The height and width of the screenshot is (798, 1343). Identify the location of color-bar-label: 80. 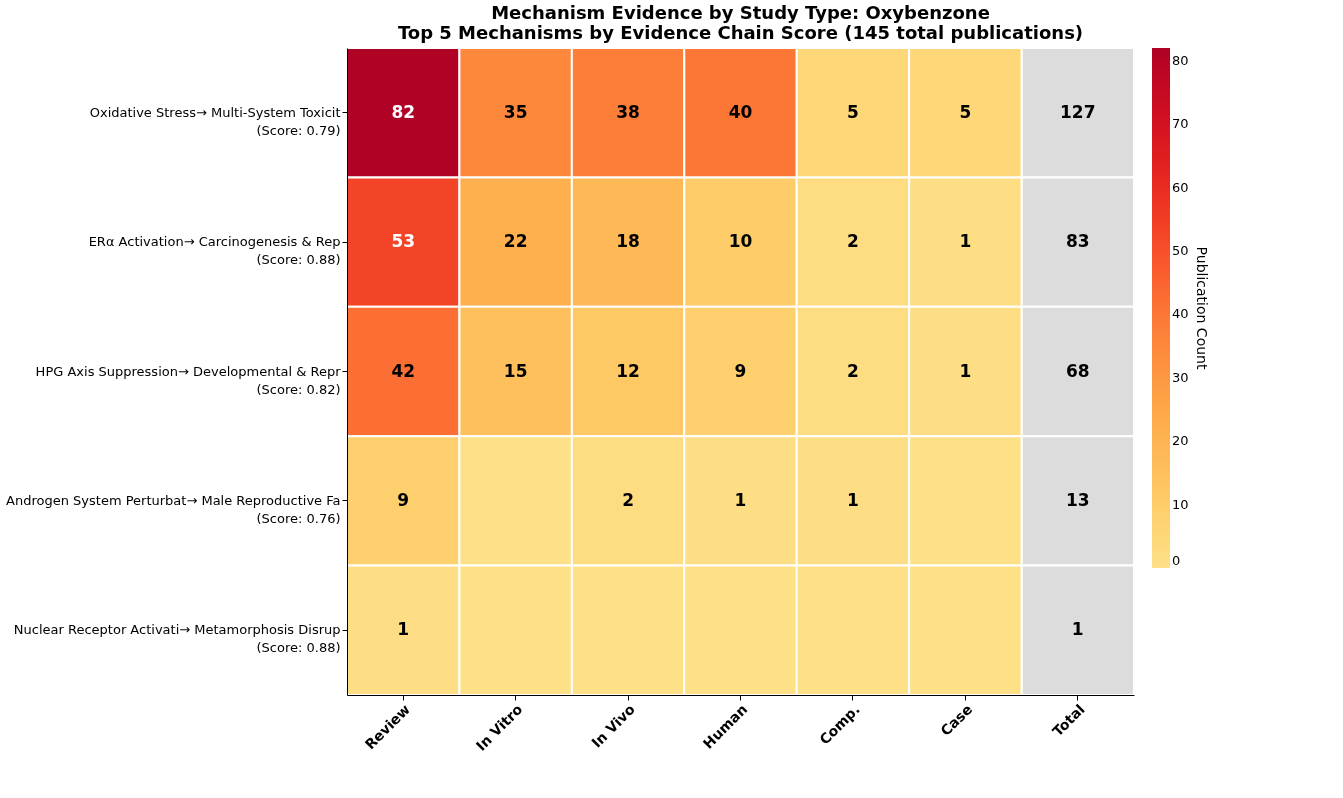
(1180, 60).